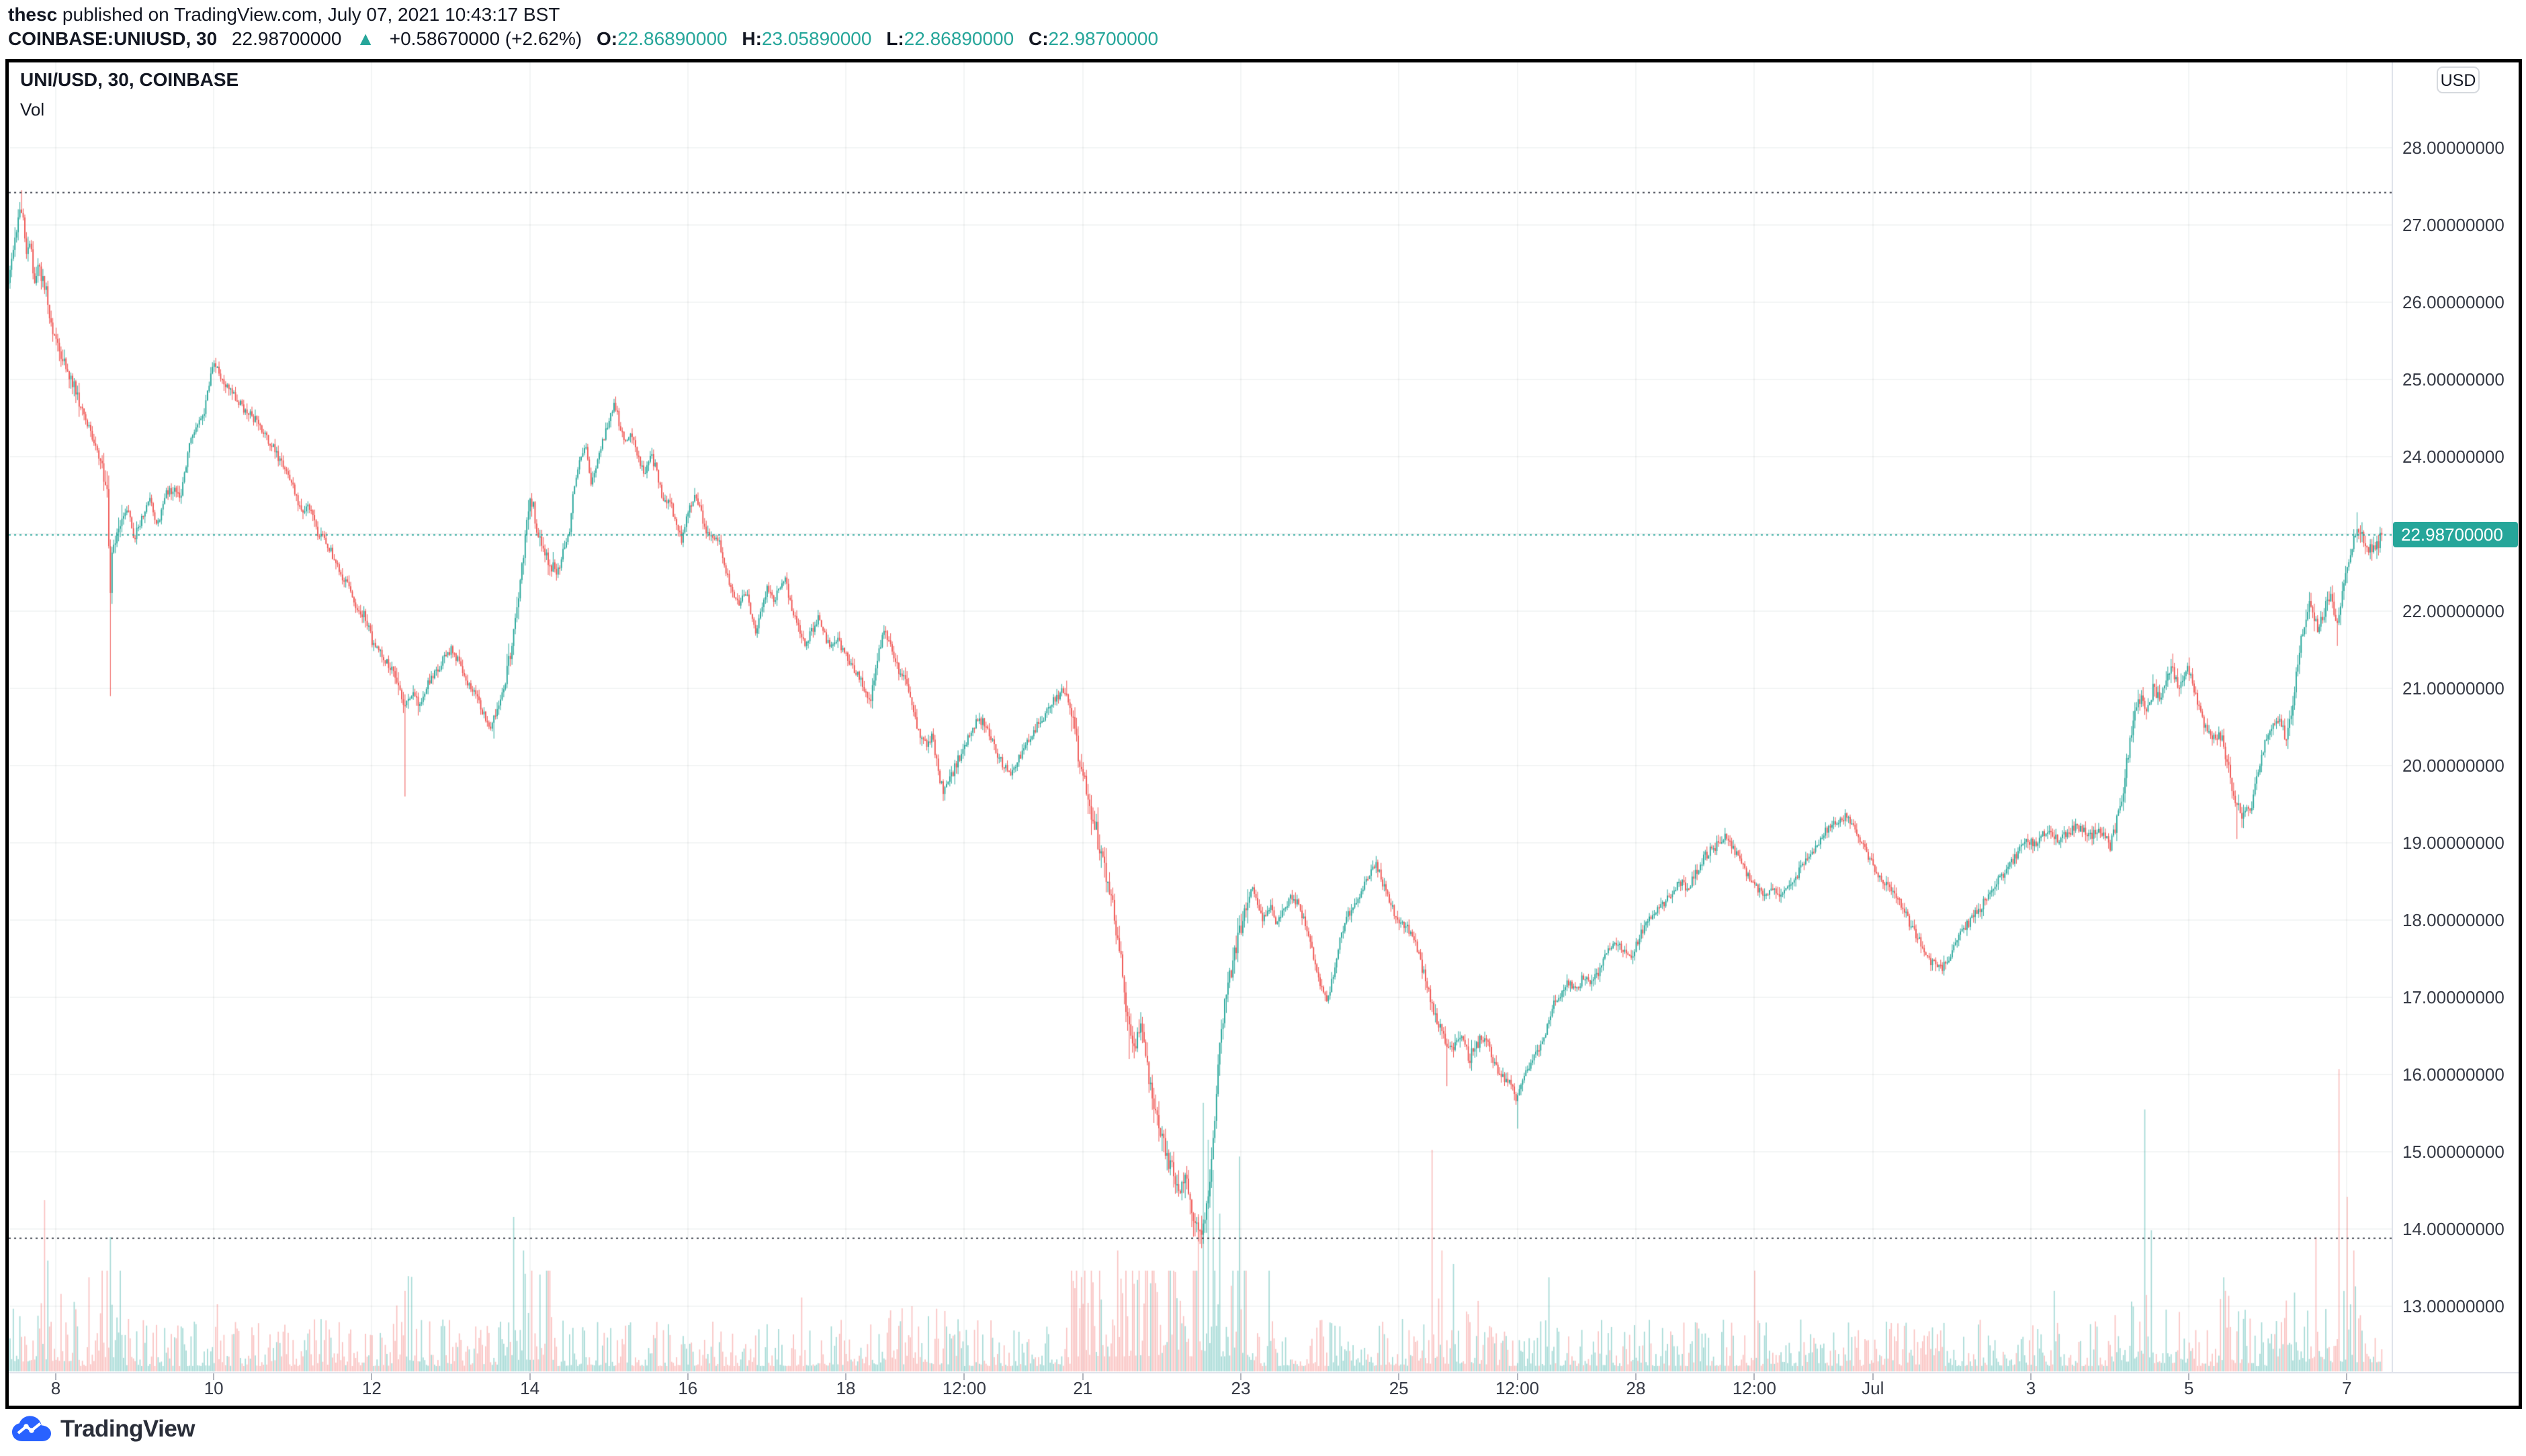 This screenshot has height=1456, width=2526. What do you see at coordinates (32, 109) in the screenshot?
I see `volume-indicator-label: Vol` at bounding box center [32, 109].